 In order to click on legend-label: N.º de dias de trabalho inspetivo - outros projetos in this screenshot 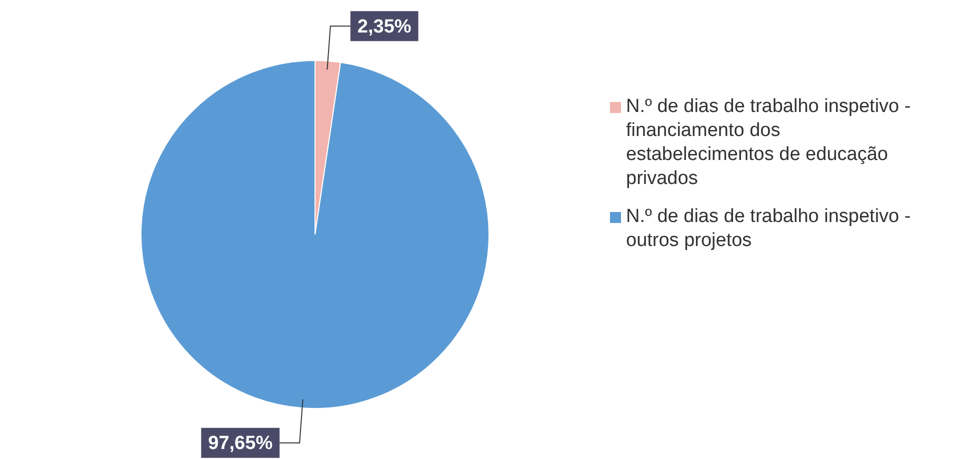, I will do `click(769, 229)`.